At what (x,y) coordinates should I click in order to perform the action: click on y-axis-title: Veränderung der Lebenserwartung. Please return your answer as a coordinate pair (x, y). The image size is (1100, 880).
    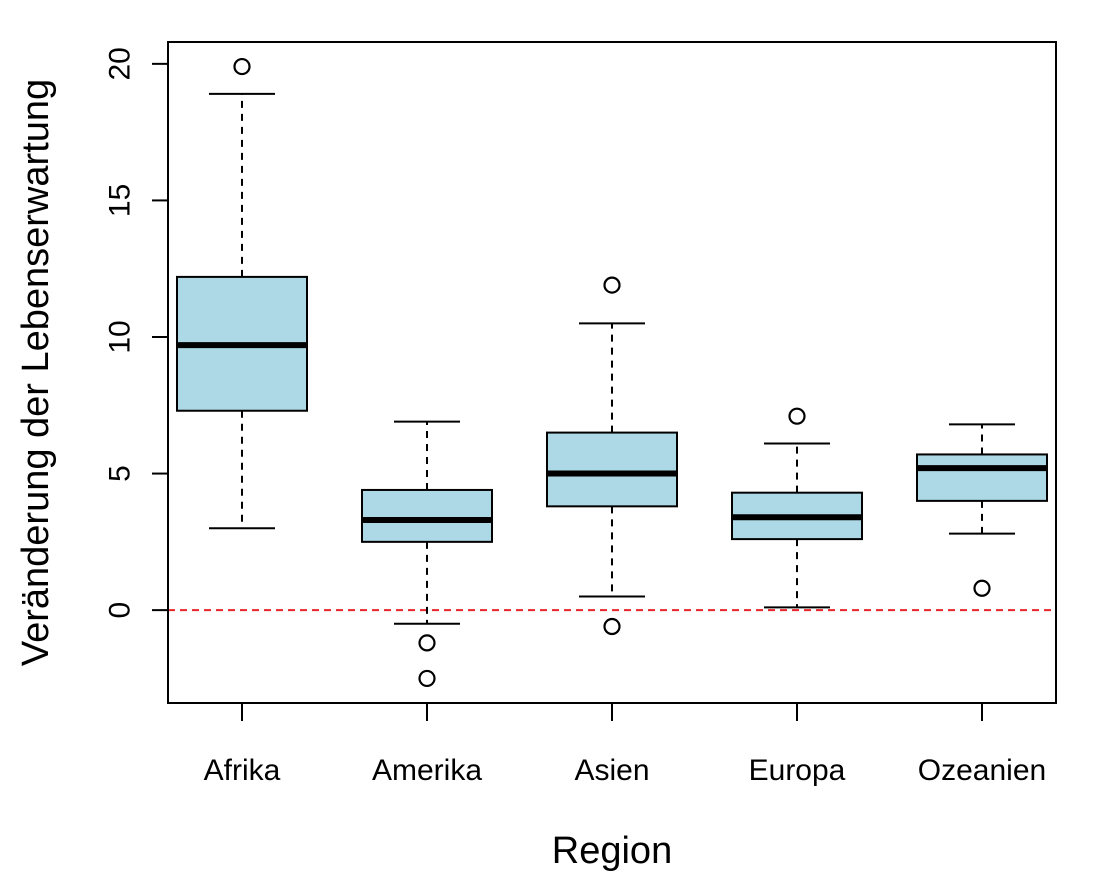
    Looking at the image, I should click on (36, 372).